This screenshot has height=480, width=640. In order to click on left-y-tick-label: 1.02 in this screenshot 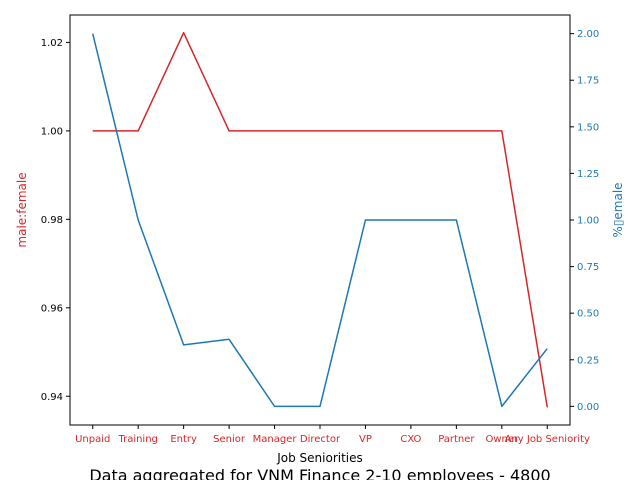, I will do `click(52, 43)`.